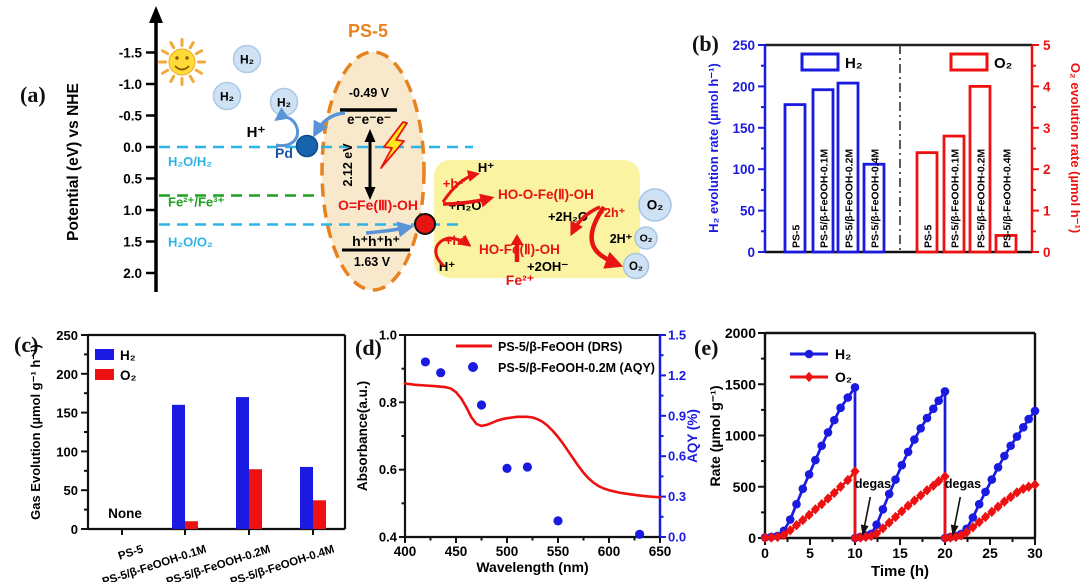 The height and width of the screenshot is (582, 1080). Describe the element at coordinates (132, 273) in the screenshot. I see `axis-tick-label: 2.0` at that location.